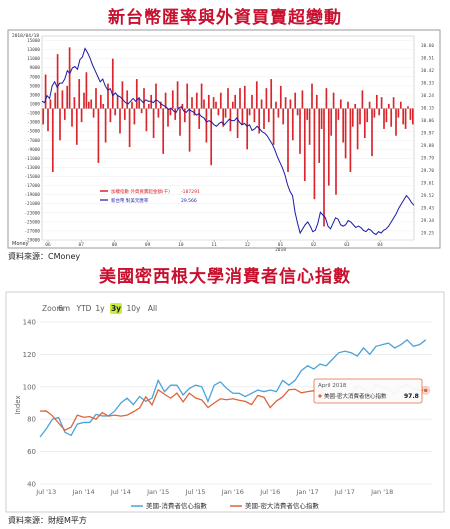 Image resolution: width=450 pixels, height=529 pixels. I want to click on zoom-button-10y: 10y, so click(134, 308).